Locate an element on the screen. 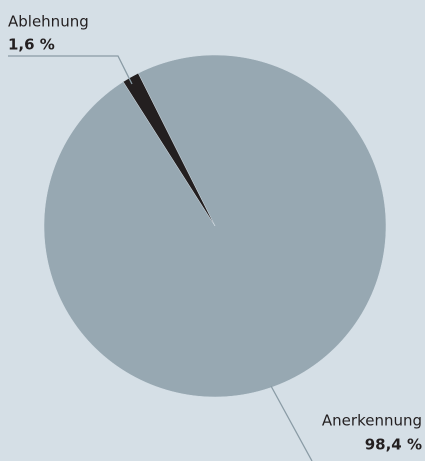 This screenshot has width=425, height=461. value-label: 1,6 % is located at coordinates (31, 45).